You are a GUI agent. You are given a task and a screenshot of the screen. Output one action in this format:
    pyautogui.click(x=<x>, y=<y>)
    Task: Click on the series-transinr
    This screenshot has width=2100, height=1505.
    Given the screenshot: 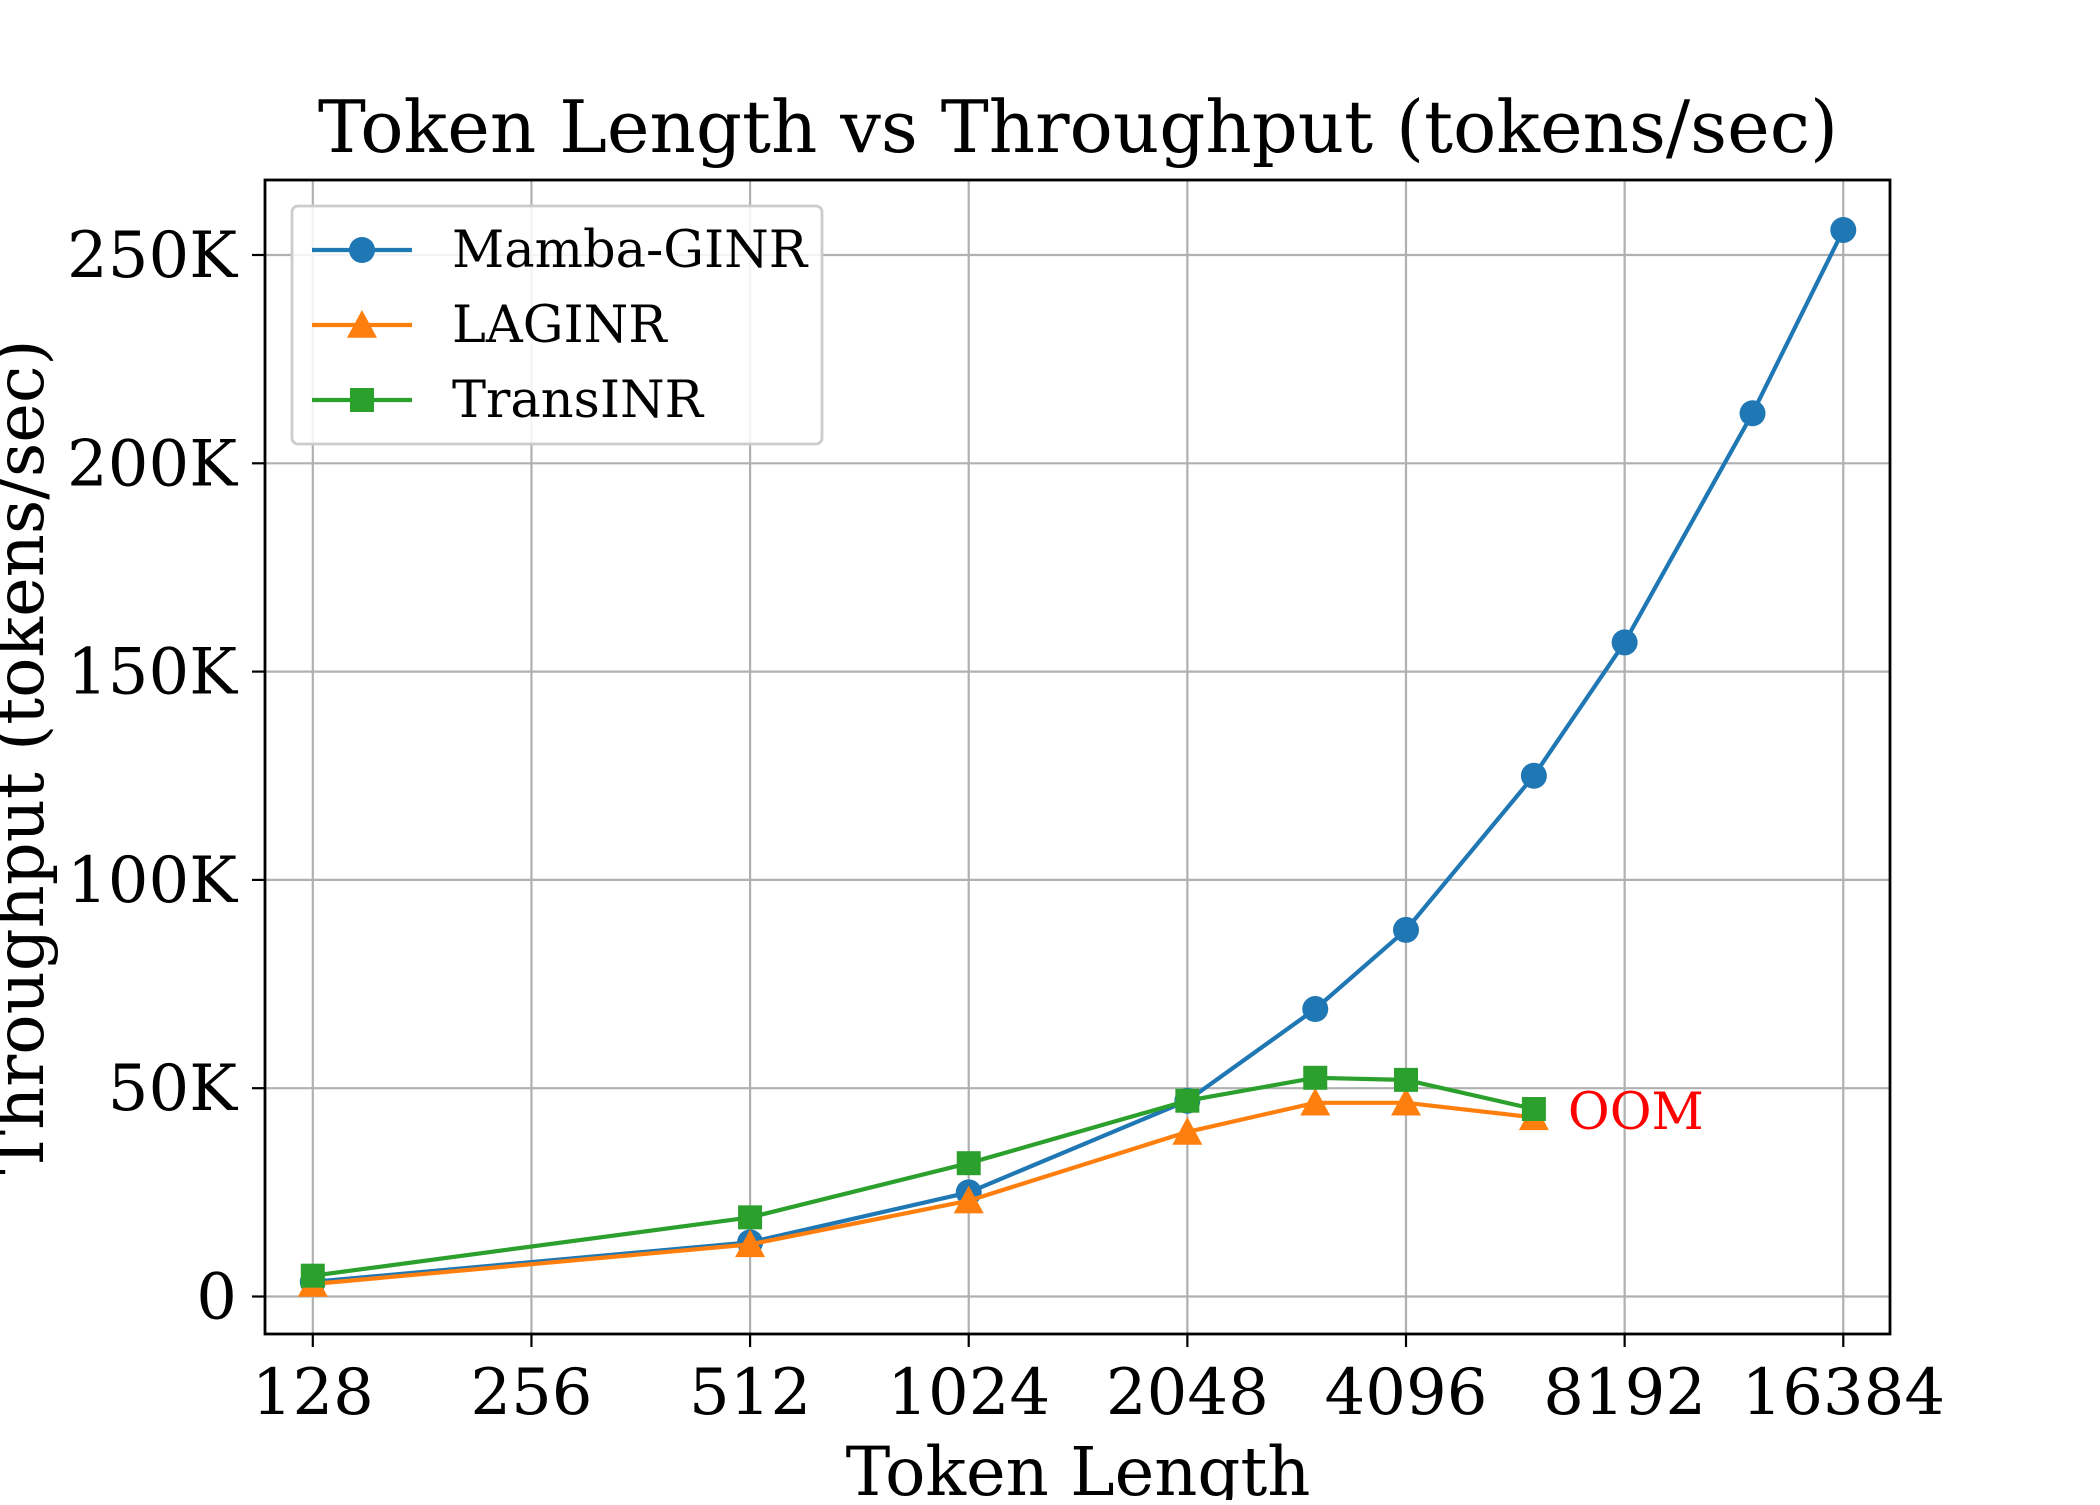 What is the action you would take?
    pyautogui.click(x=923, y=1176)
    